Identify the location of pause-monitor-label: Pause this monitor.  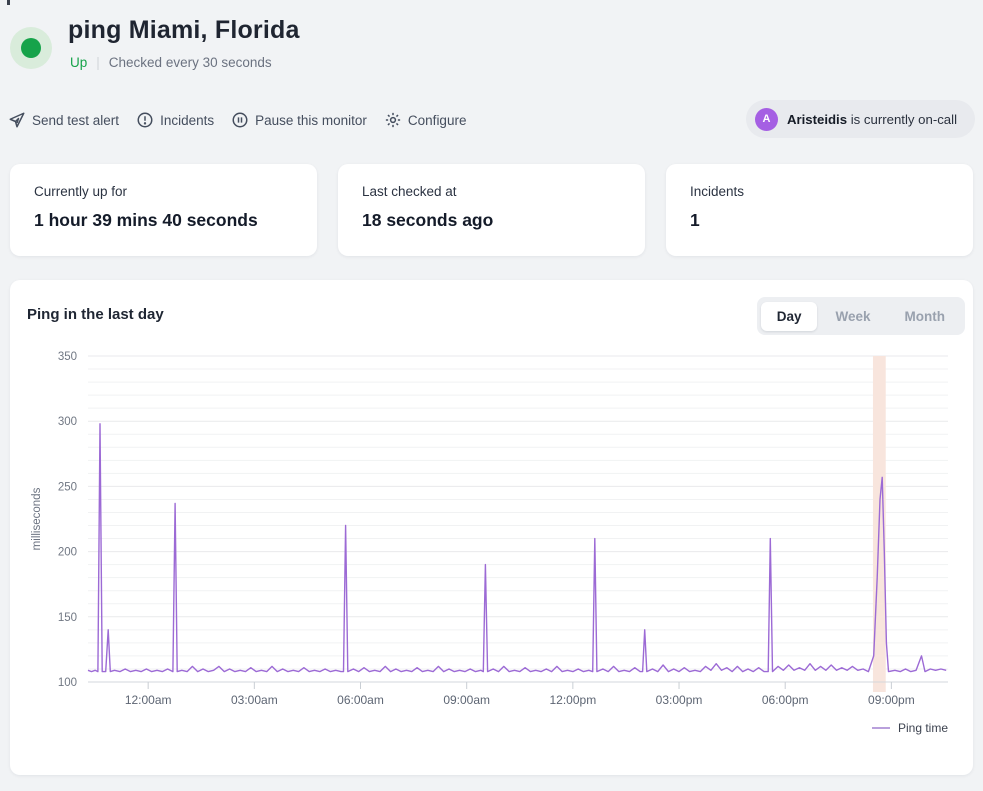
(311, 120).